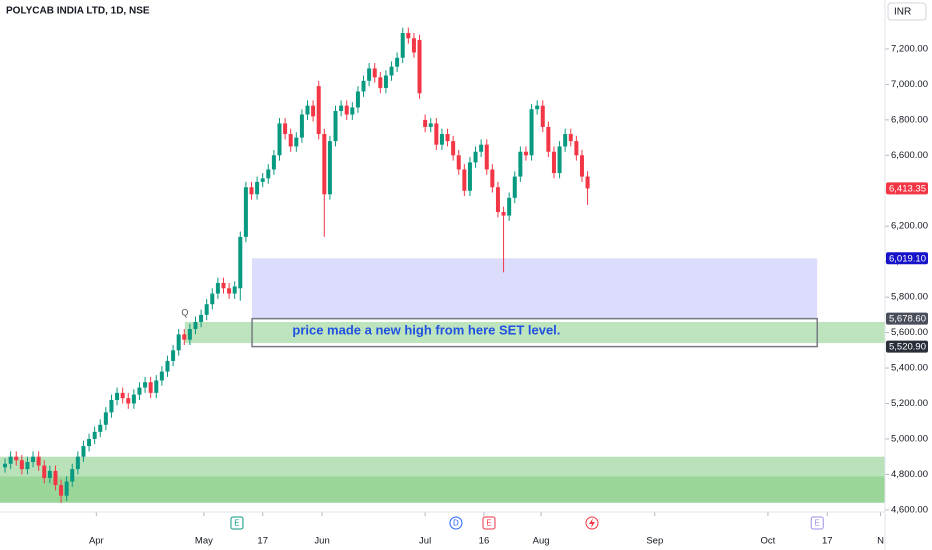 The image size is (932, 550). I want to click on event-flash, so click(592, 523).